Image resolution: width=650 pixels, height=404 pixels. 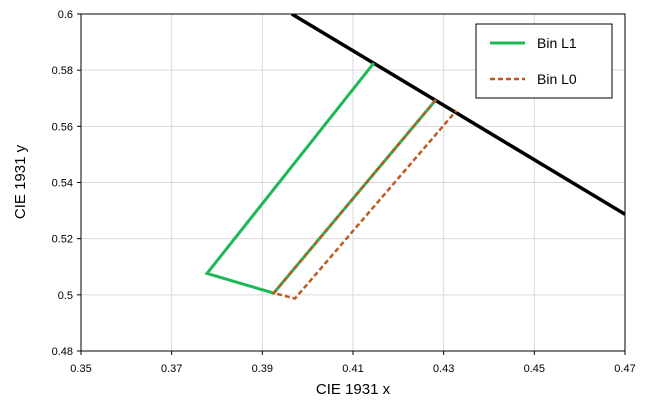 I want to click on x-tick-label: 0.41, so click(x=352, y=369).